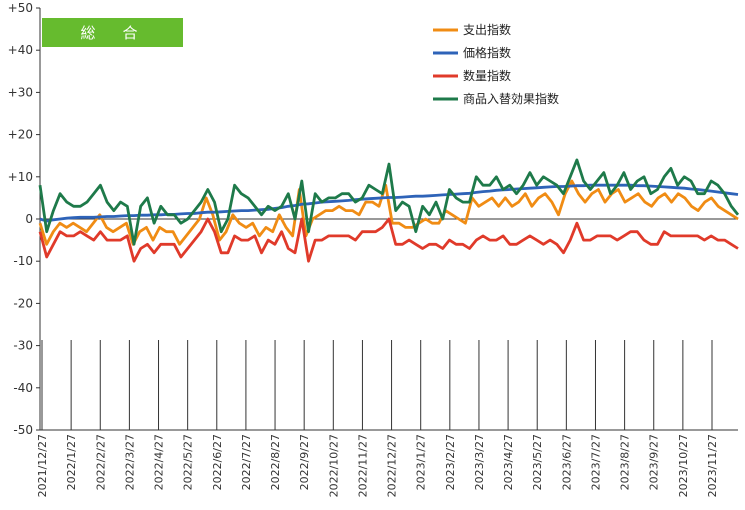  Describe the element at coordinates (683, 465) in the screenshot. I see `x-tick-label: 2023/10/27` at that location.